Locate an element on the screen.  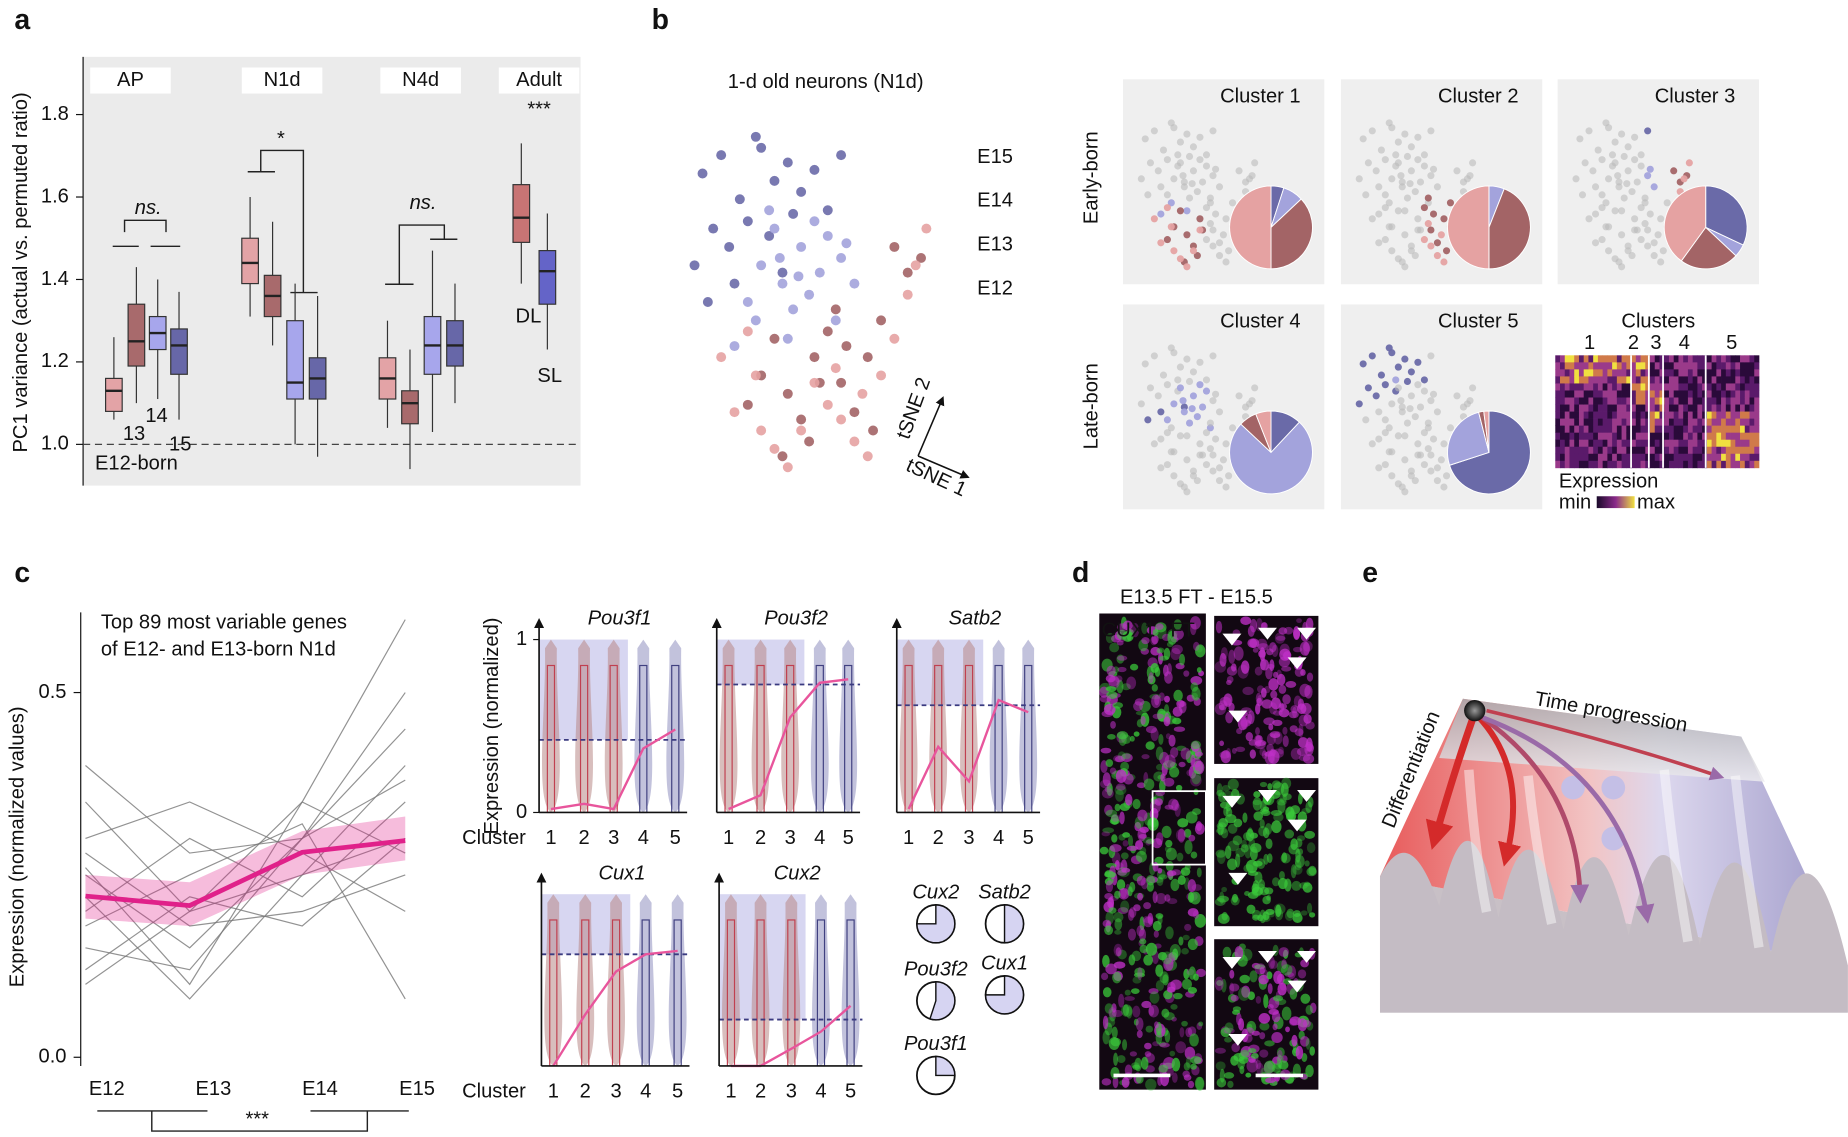
significance-label: ns. is located at coordinates (423, 203).